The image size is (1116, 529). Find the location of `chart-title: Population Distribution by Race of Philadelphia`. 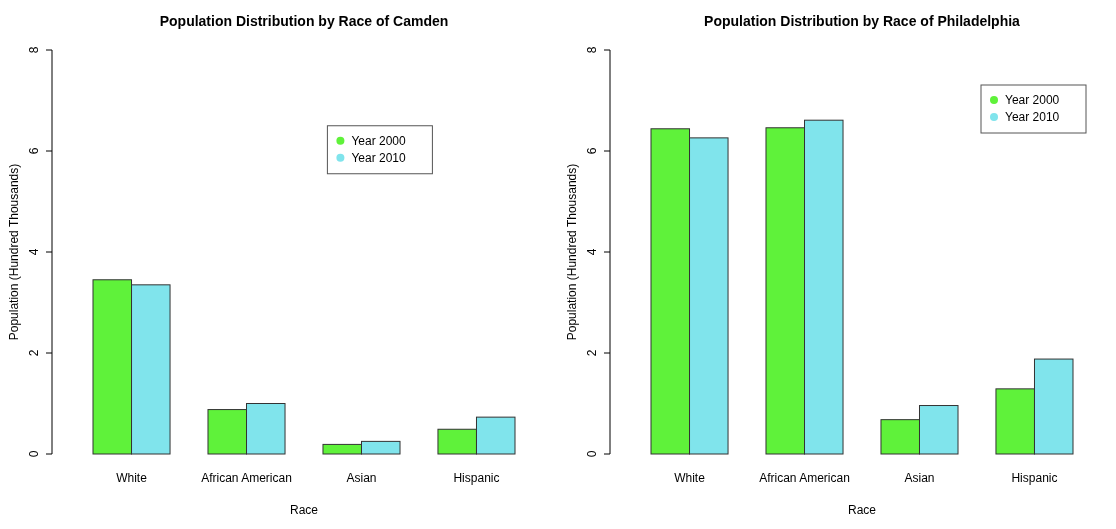

chart-title: Population Distribution by Race of Philadelphia is located at coordinates (862, 21).